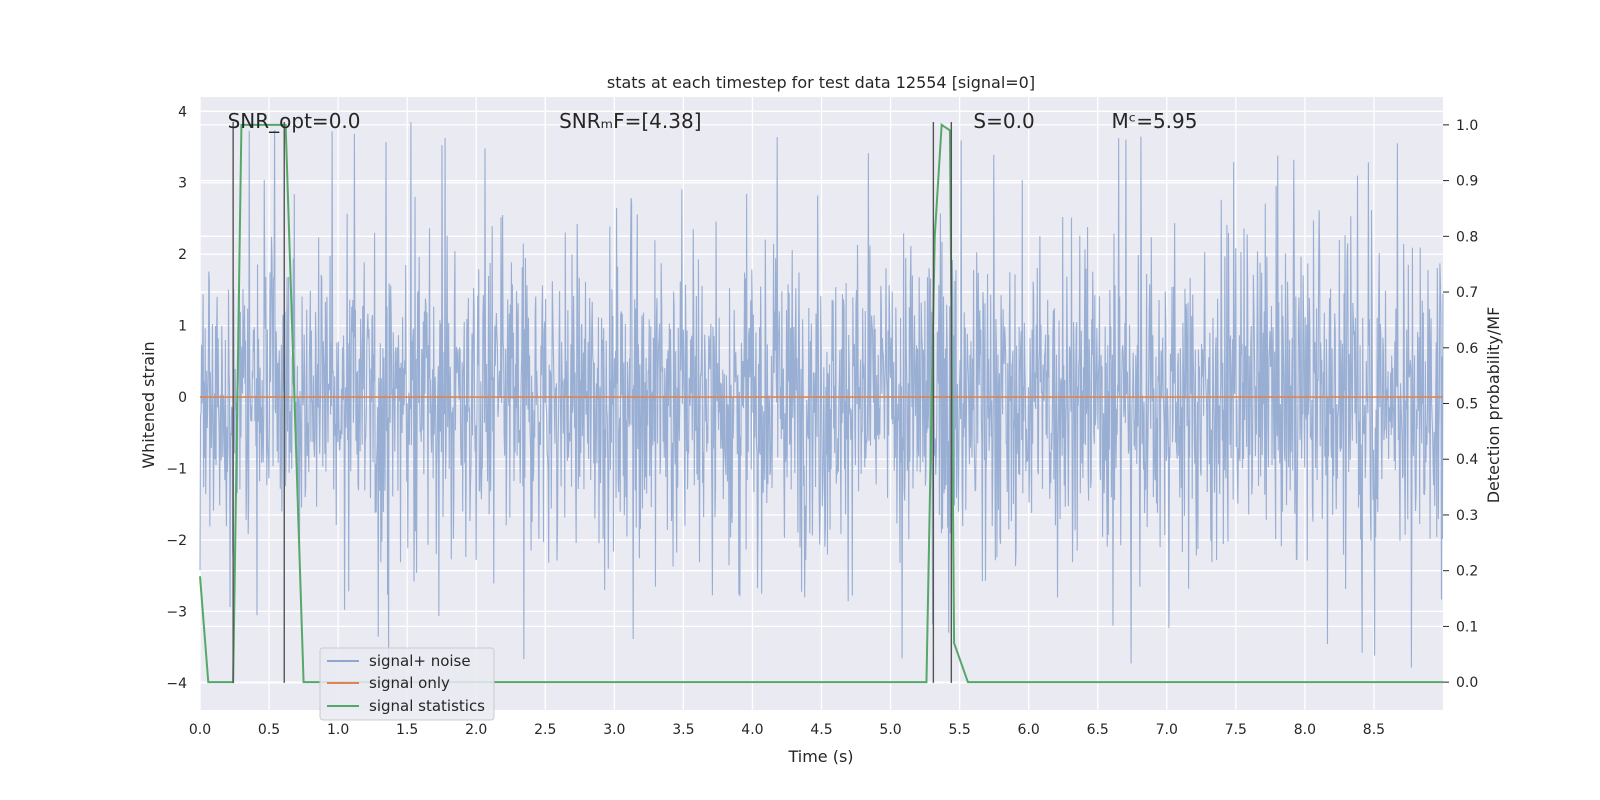 The width and height of the screenshot is (1600, 800). I want to click on legend-label-signal-statistics: signal statistics, so click(427, 706).